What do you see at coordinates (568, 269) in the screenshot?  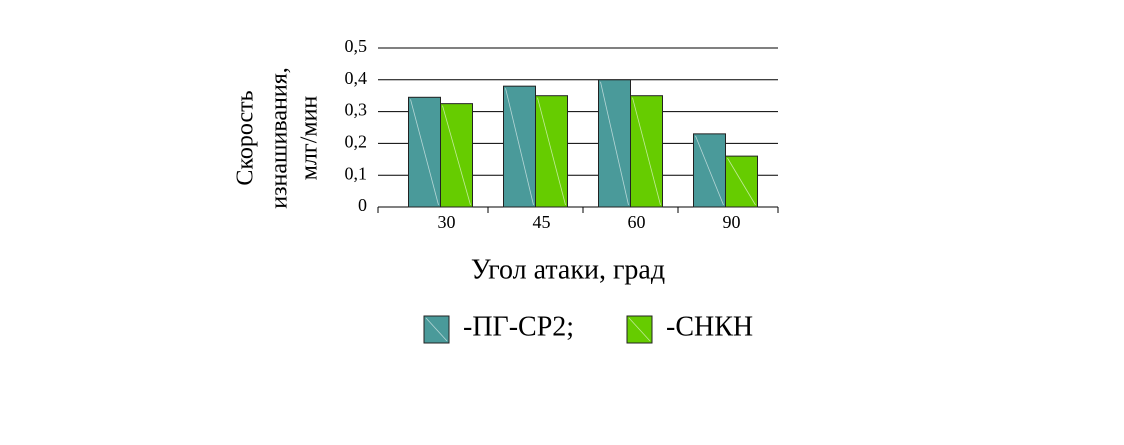 I see `x-axis-title: Угол атаки, град` at bounding box center [568, 269].